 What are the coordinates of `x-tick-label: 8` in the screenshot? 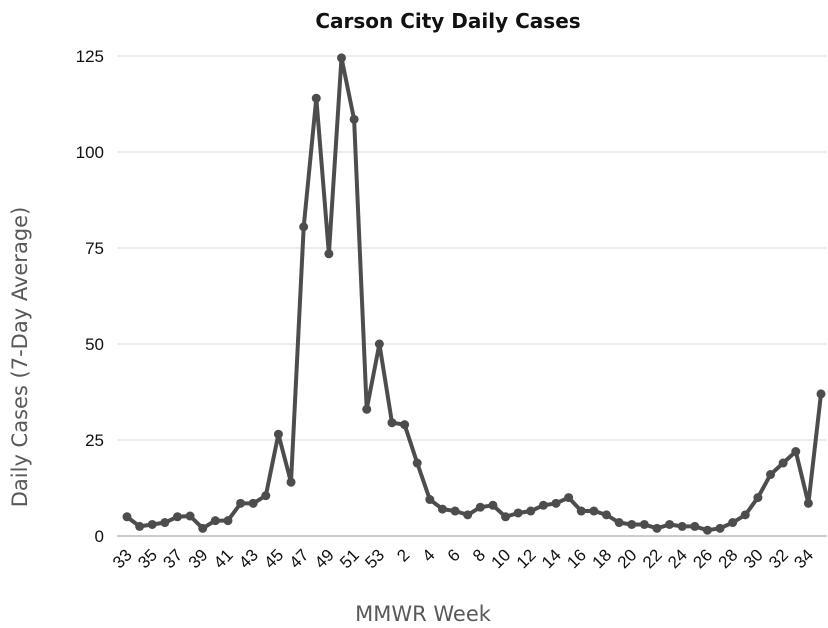 It's located at (479, 555).